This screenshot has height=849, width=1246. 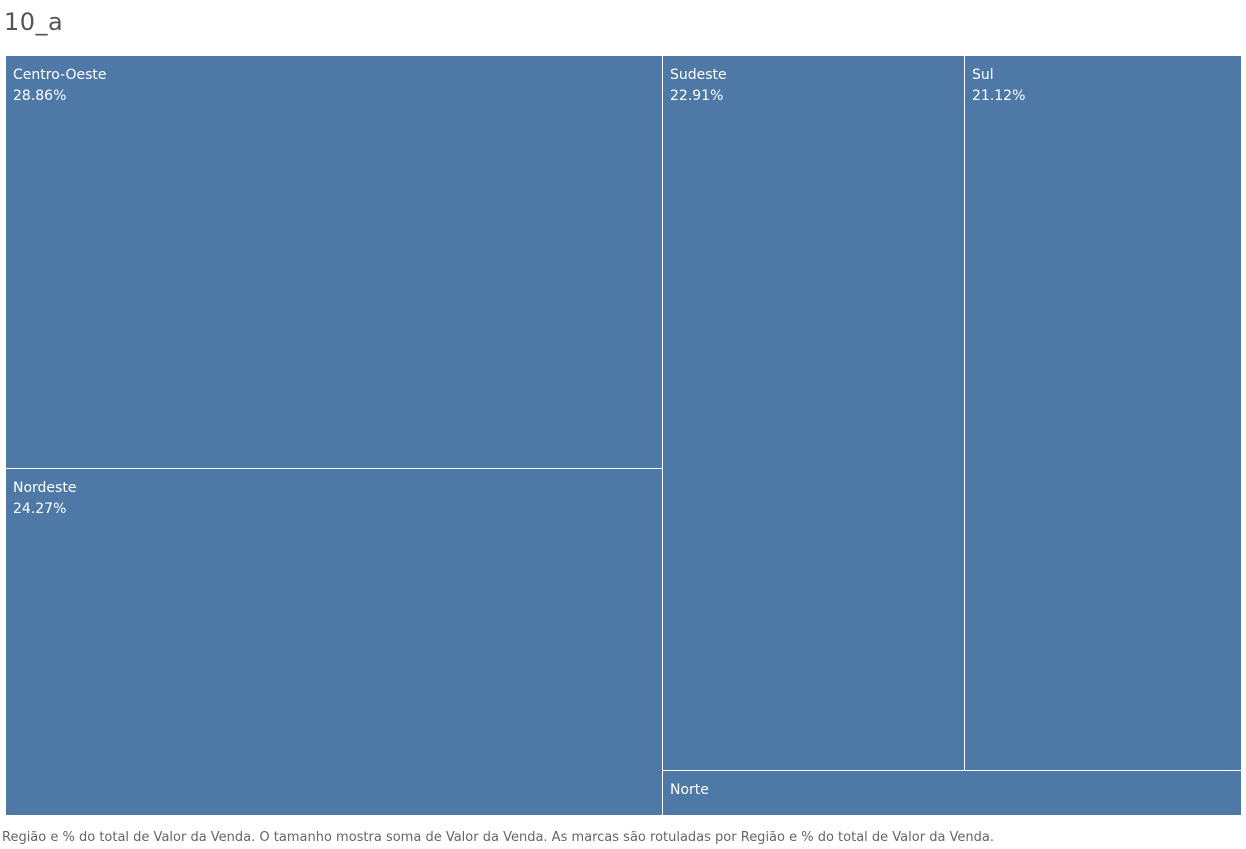 I want to click on tile-region-name: Centro-Oeste, so click(x=60, y=75).